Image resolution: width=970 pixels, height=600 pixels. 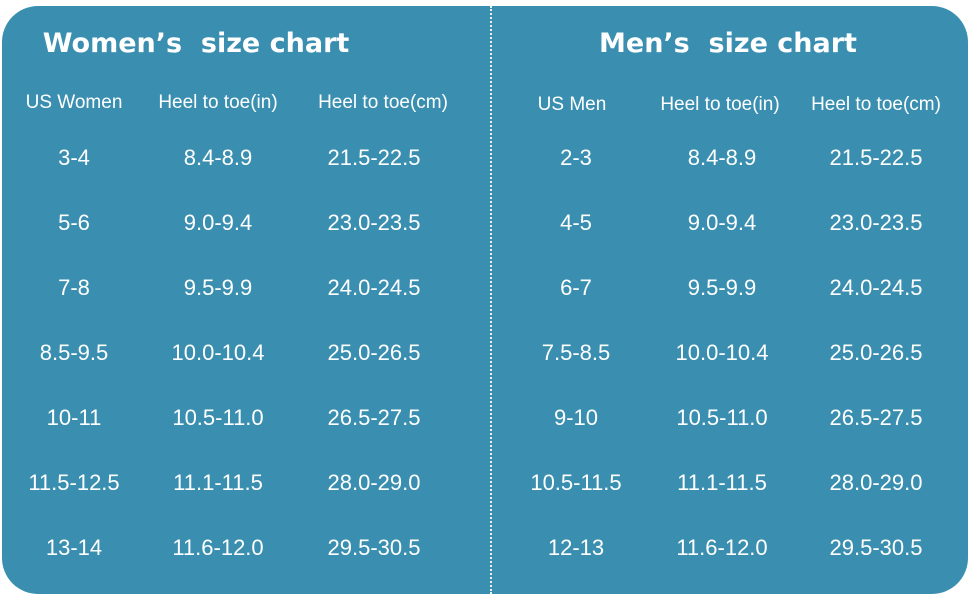 I want to click on table-cell: 10.5-11.5, so click(x=576, y=482).